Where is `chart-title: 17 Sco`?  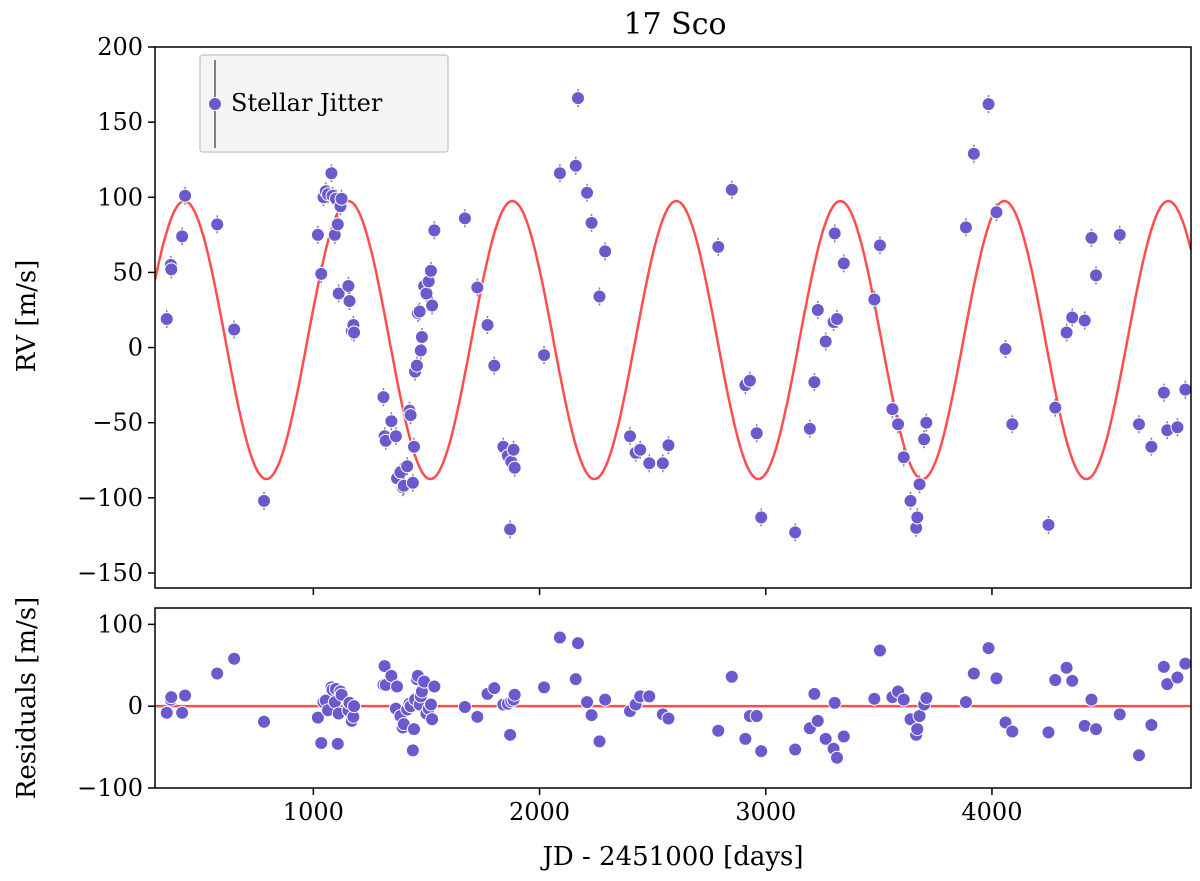
chart-title: 17 Sco is located at coordinates (674, 24).